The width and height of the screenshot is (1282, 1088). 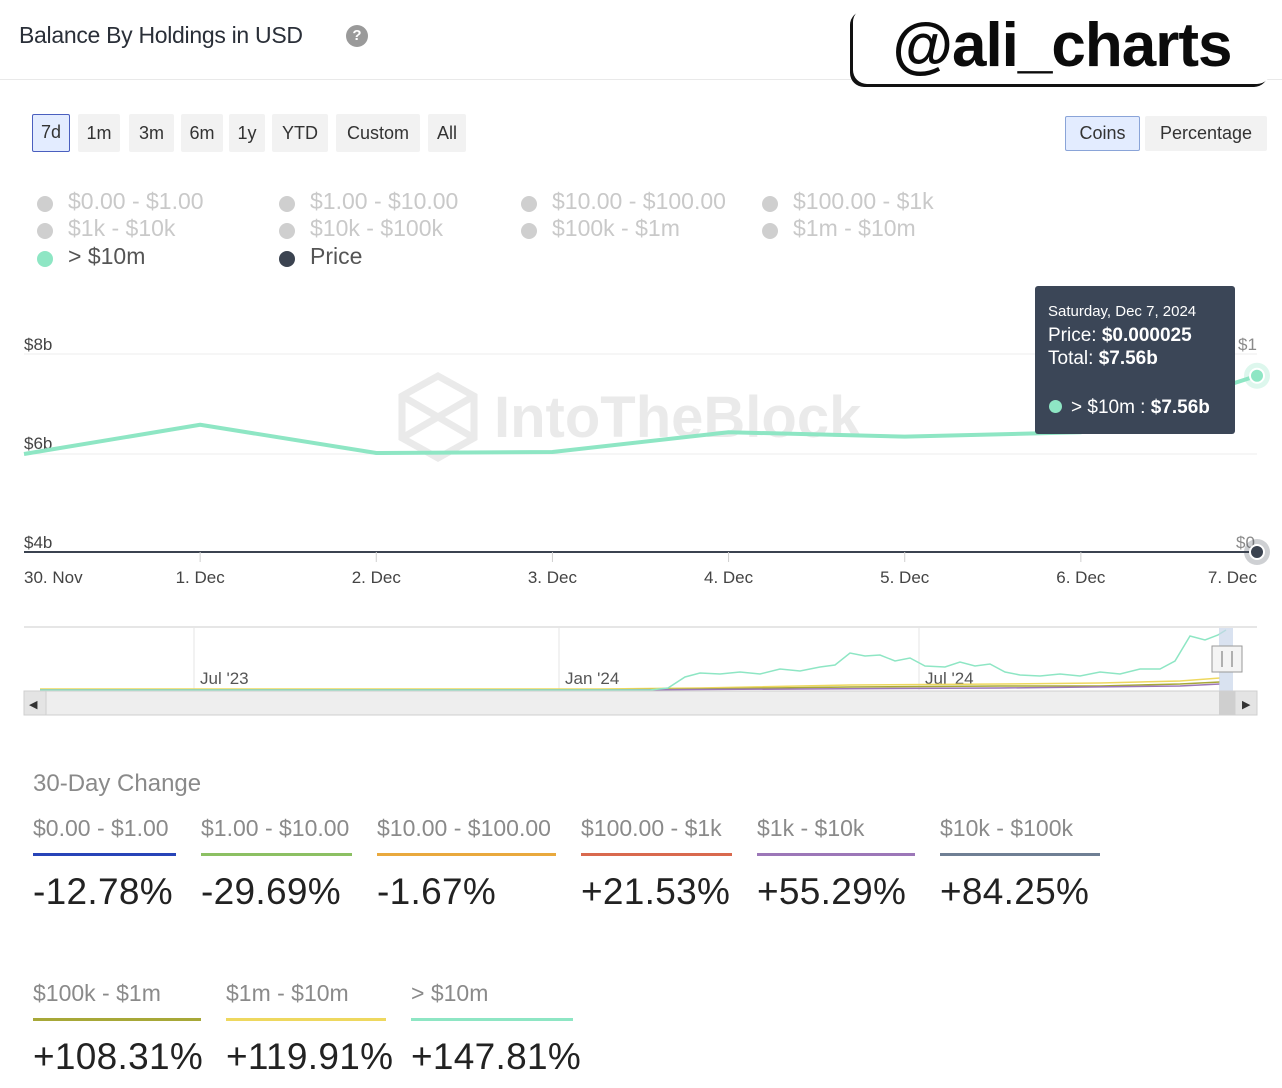 I want to click on change-value: +108.31%, so click(x=118, y=1056).